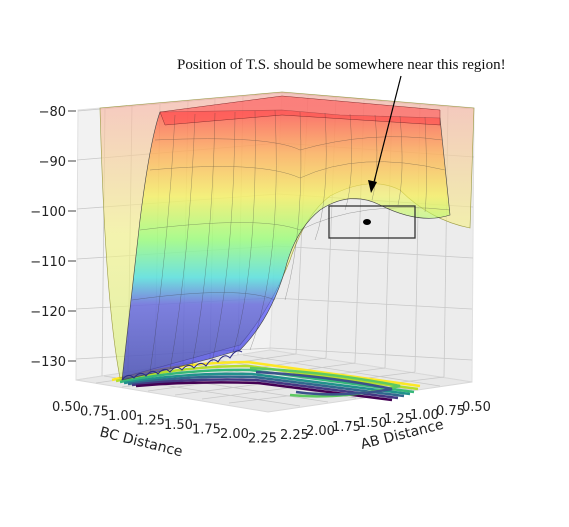  Describe the element at coordinates (450, 411) in the screenshot. I see `ab-tick-label: 0.75` at that location.